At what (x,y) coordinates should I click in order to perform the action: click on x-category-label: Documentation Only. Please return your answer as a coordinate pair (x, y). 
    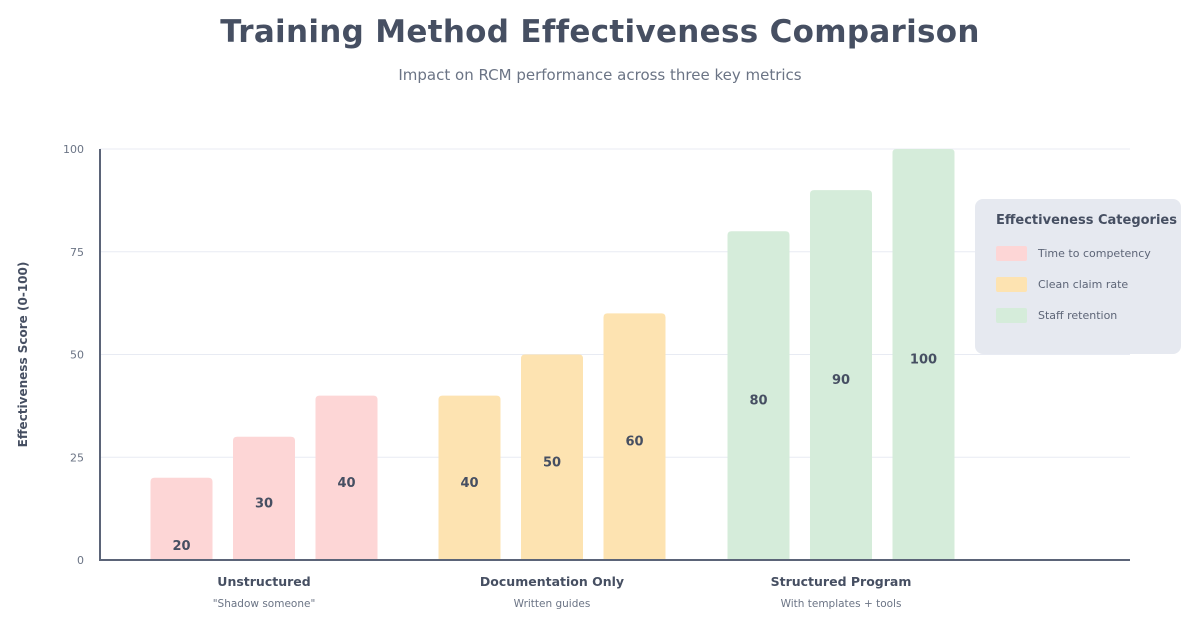
    Looking at the image, I should click on (552, 581).